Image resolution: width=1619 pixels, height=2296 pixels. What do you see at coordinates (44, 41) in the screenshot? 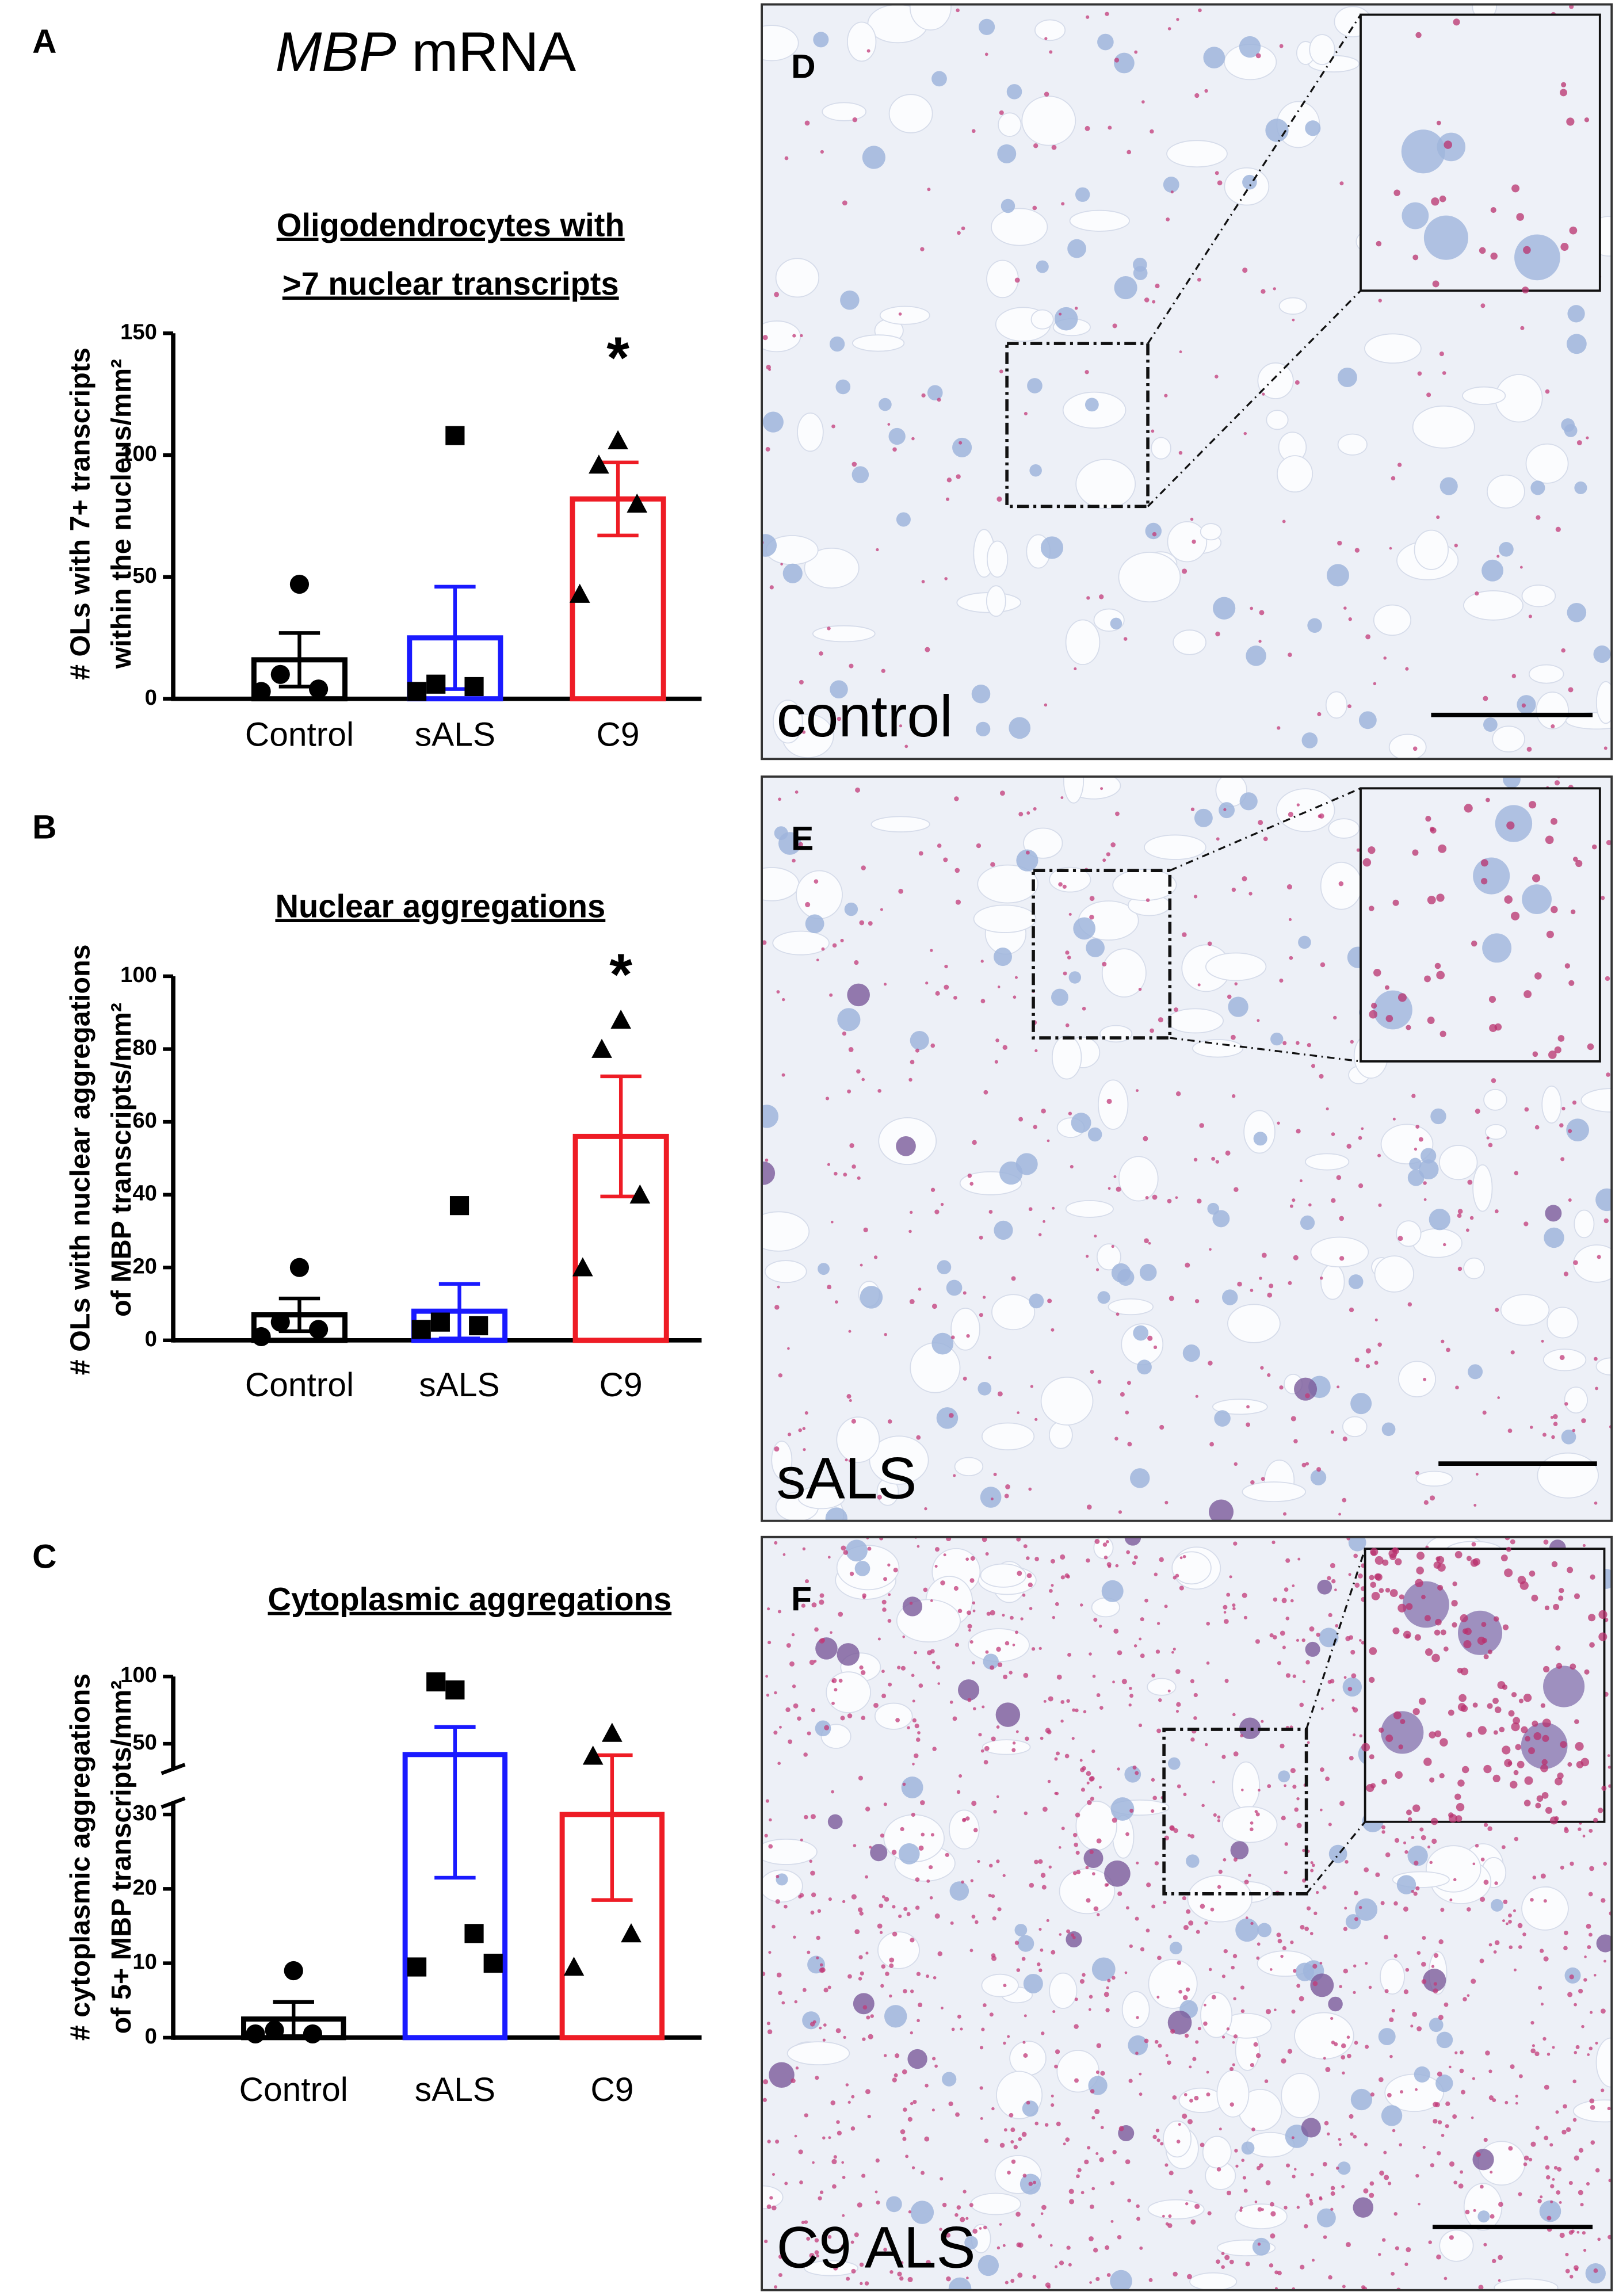
I see `panel-letter: A` at bounding box center [44, 41].